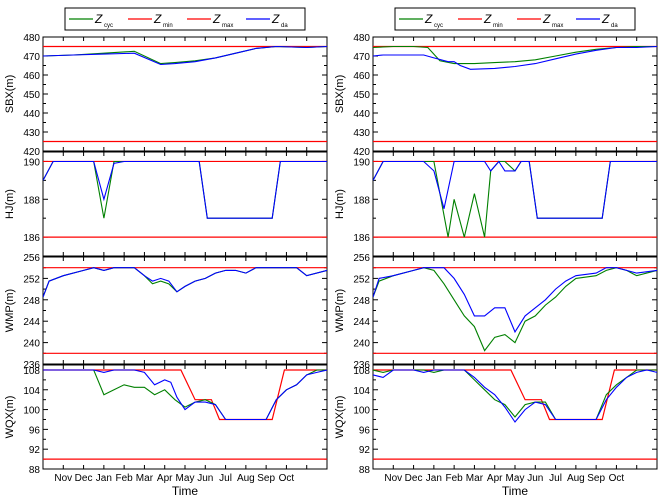 This screenshot has width=658, height=499. Describe the element at coordinates (63, 478) in the screenshot. I see `x-tick-label: Nov` at that location.